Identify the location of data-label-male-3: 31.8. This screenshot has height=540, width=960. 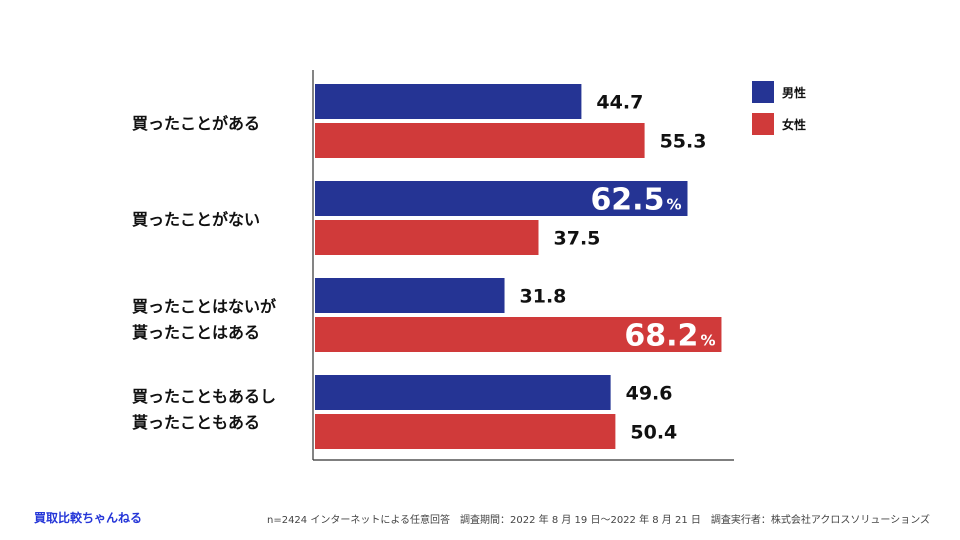
(543, 297).